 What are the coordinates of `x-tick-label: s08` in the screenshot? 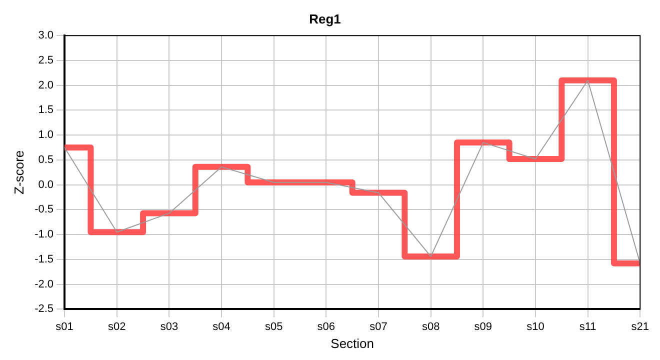 It's located at (431, 326).